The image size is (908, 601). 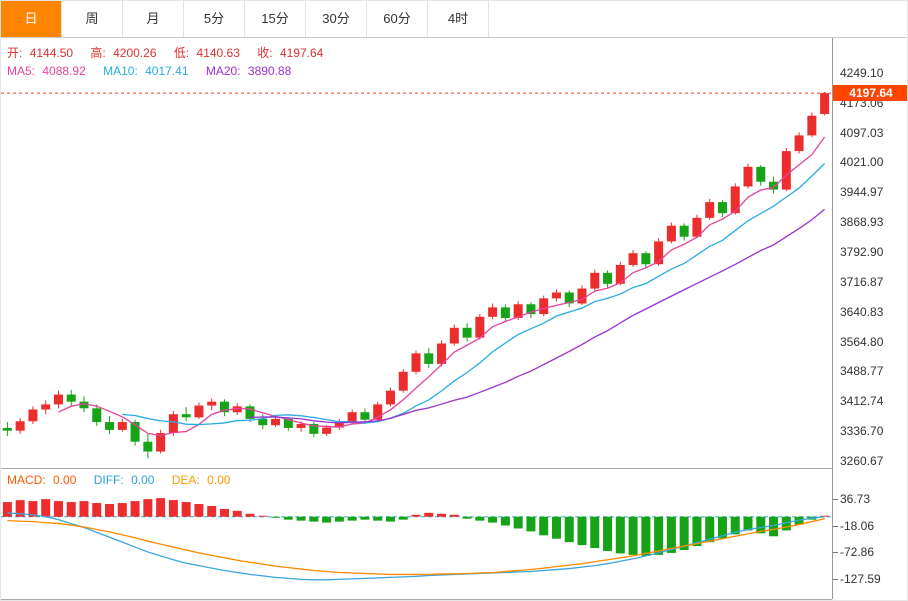 What do you see at coordinates (857, 525) in the screenshot?
I see `macd-axis-label: -18.06` at bounding box center [857, 525].